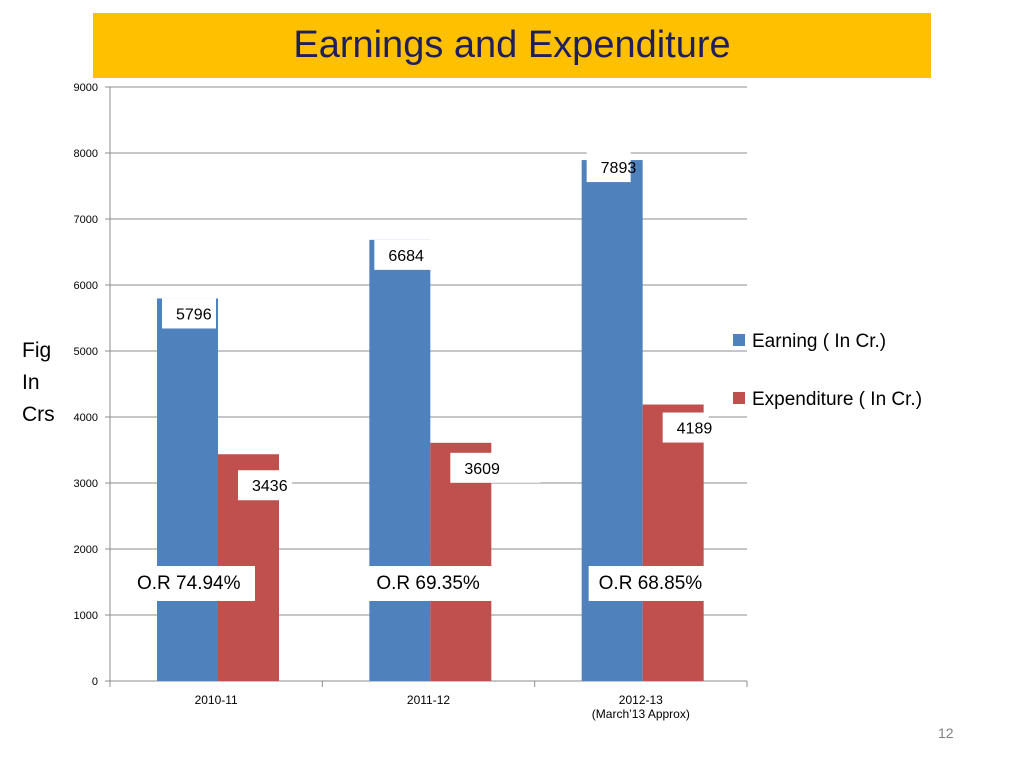 The width and height of the screenshot is (1024, 768). I want to click on y-axis-label: Fig In Crs, so click(38, 383).